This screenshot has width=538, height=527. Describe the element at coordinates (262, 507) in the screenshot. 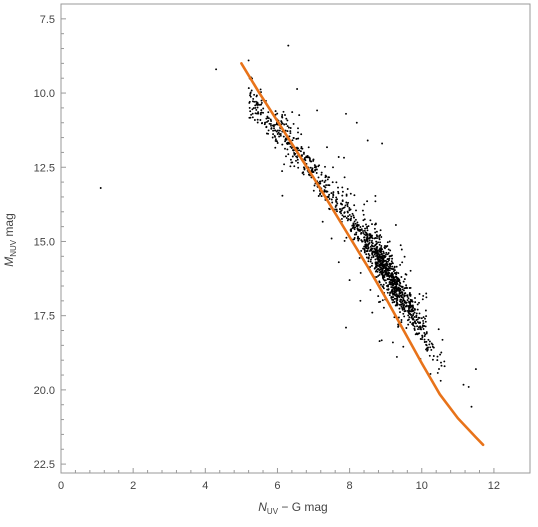

I see `x-axis-label-main: N` at that location.